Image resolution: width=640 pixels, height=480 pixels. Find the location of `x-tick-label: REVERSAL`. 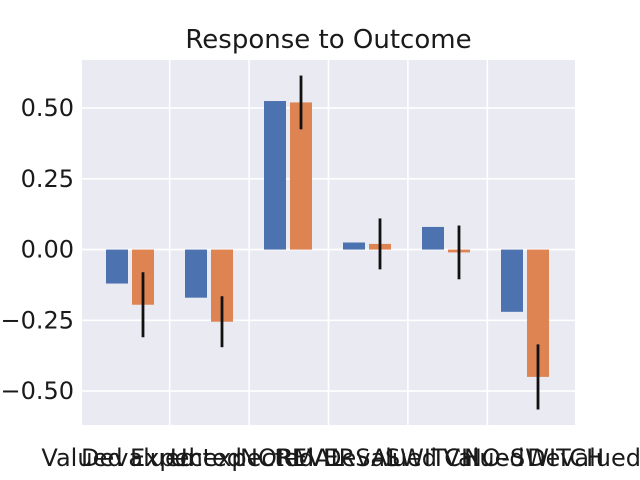

x-tick-label: REVERSAL is located at coordinates (338, 458).